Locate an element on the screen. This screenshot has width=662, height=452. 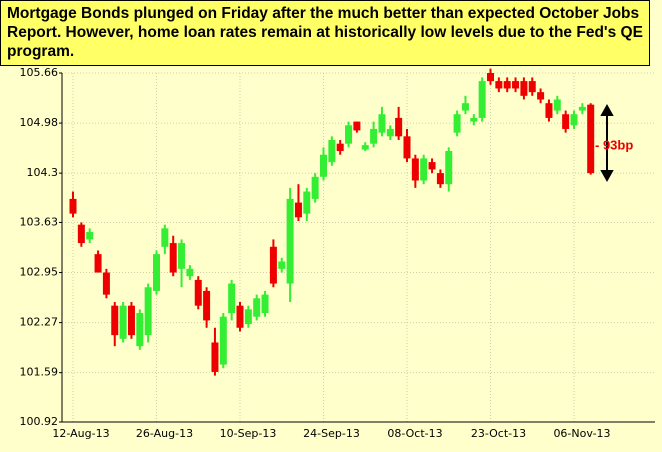
annotation: - 93bp is located at coordinates (614, 144).